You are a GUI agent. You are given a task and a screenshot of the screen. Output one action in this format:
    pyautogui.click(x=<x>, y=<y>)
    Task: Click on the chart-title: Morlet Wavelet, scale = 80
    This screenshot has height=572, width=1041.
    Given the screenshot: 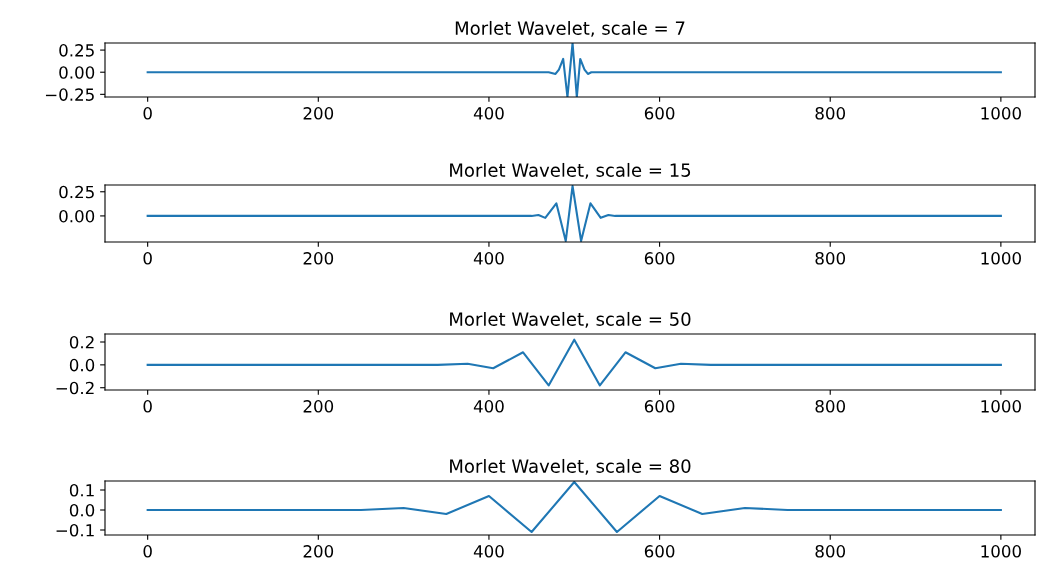 What is the action you would take?
    pyautogui.click(x=570, y=466)
    